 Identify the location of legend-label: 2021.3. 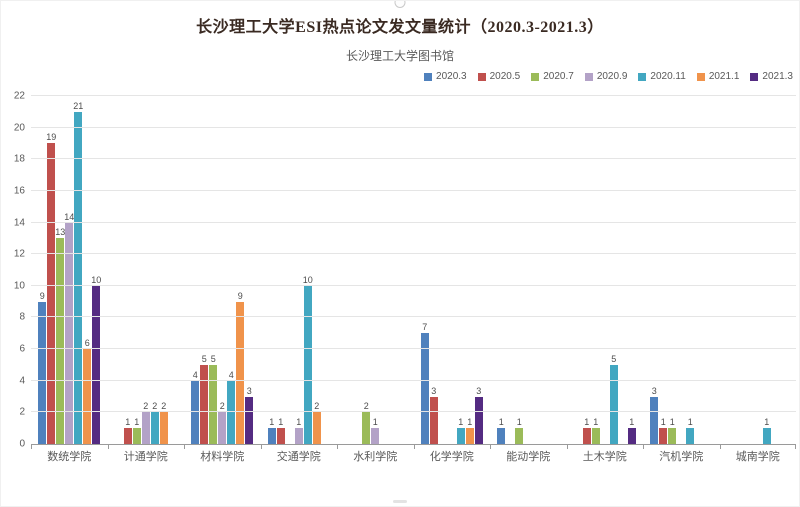
(777, 76).